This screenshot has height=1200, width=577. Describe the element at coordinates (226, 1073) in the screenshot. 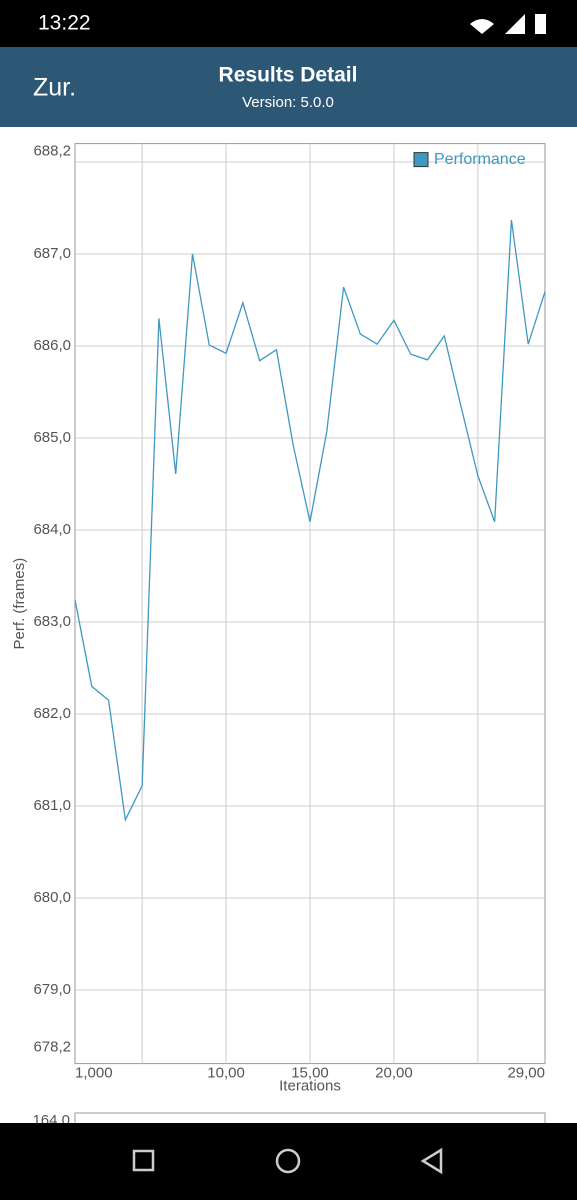

I see `x-tick-label: 10,00` at that location.